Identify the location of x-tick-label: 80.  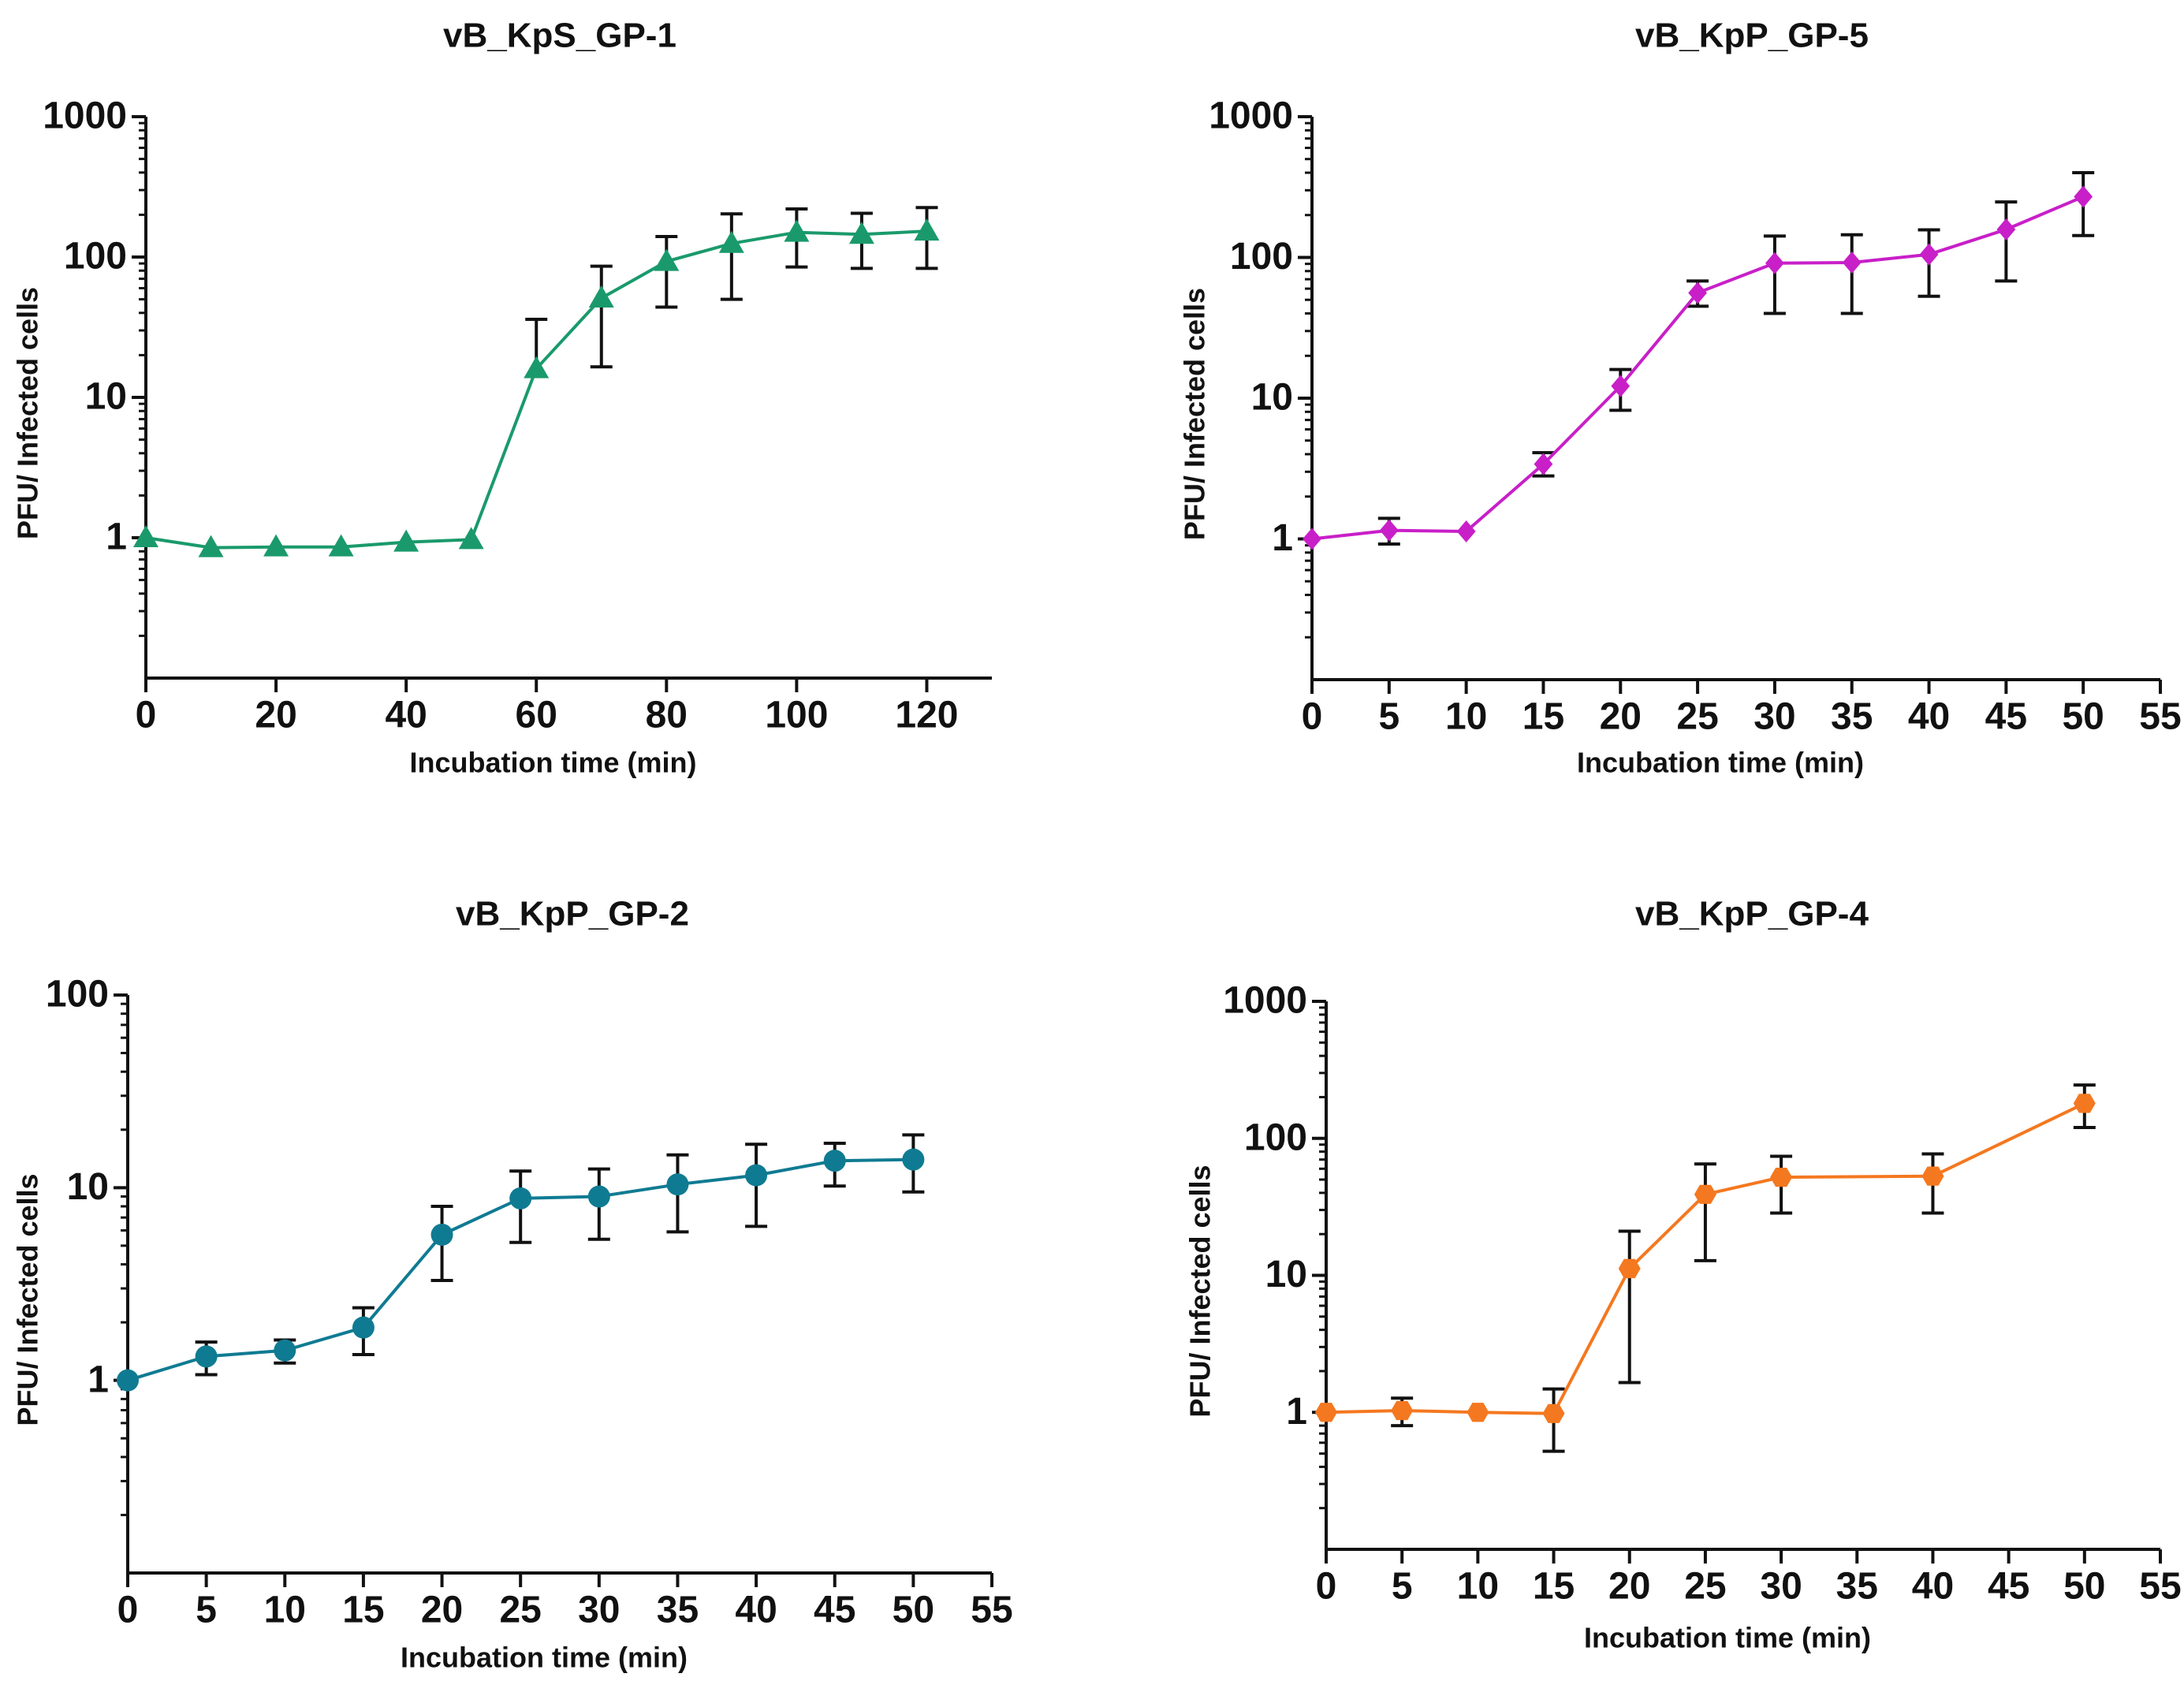
(667, 715).